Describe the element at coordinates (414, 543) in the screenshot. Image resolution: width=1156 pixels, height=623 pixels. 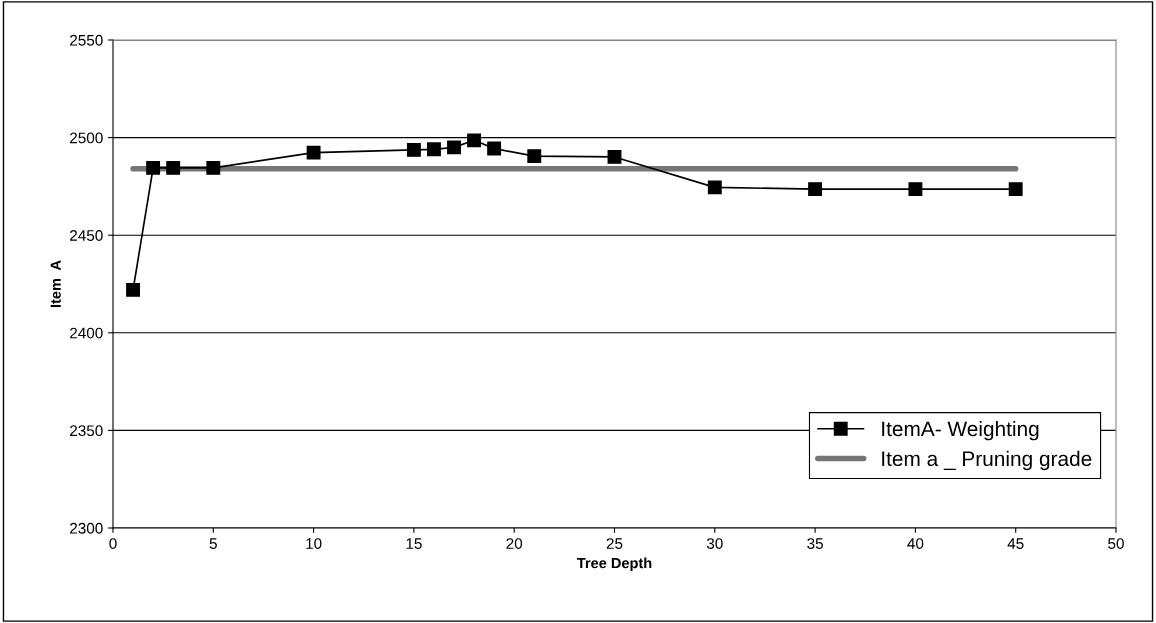
I see `x-tick-label: 15` at that location.